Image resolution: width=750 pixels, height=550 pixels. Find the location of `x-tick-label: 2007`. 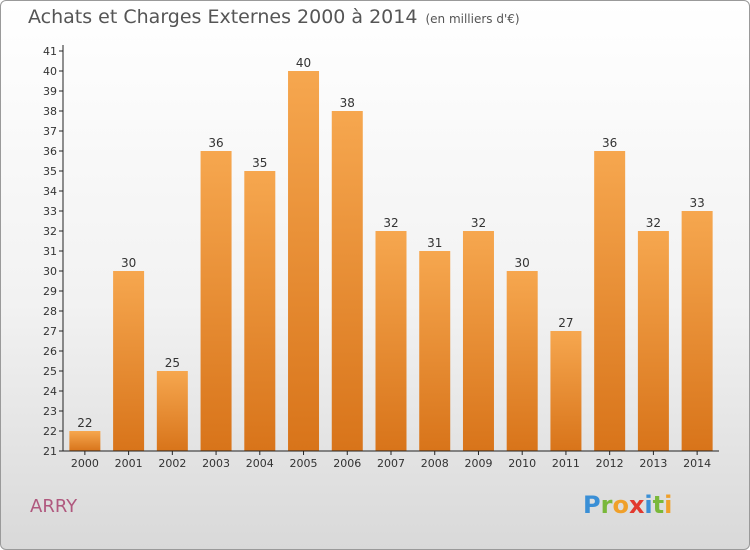

x-tick-label: 2007 is located at coordinates (391, 463).